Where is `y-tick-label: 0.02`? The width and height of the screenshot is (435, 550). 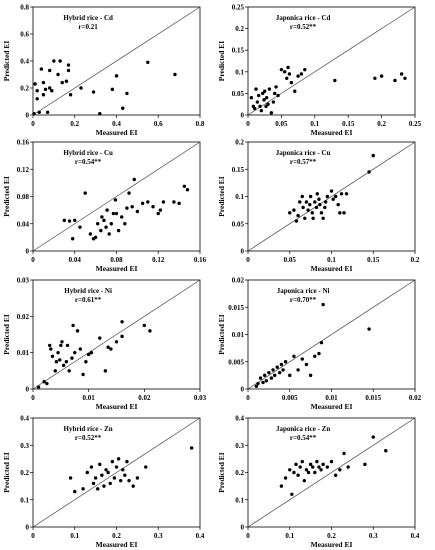 y-tick-label: 0.02 is located at coordinates (238, 281).